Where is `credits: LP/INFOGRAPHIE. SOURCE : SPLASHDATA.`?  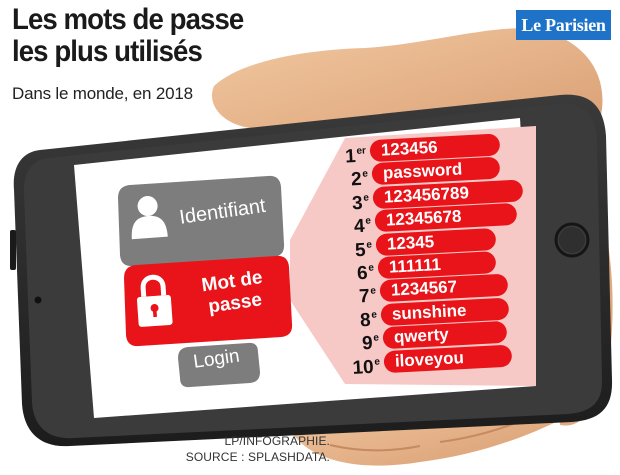 credits: LP/INFOGRAPHIE. SOURCE : SPLASHDATA. is located at coordinates (245, 449).